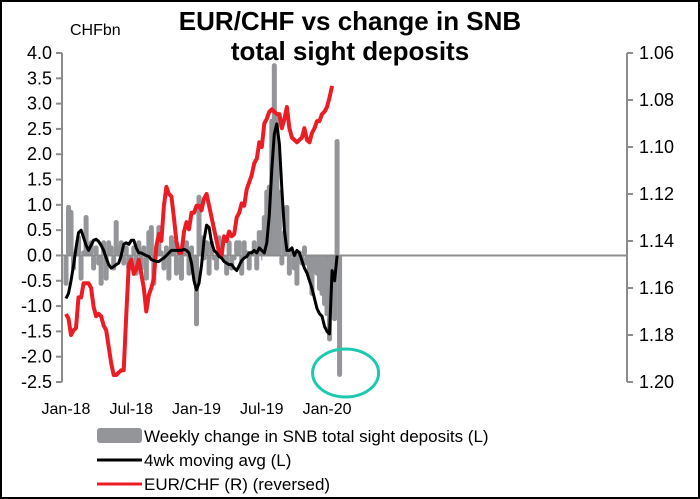 This screenshot has height=499, width=700. I want to click on right-tick-label: 1.18, so click(656, 335).